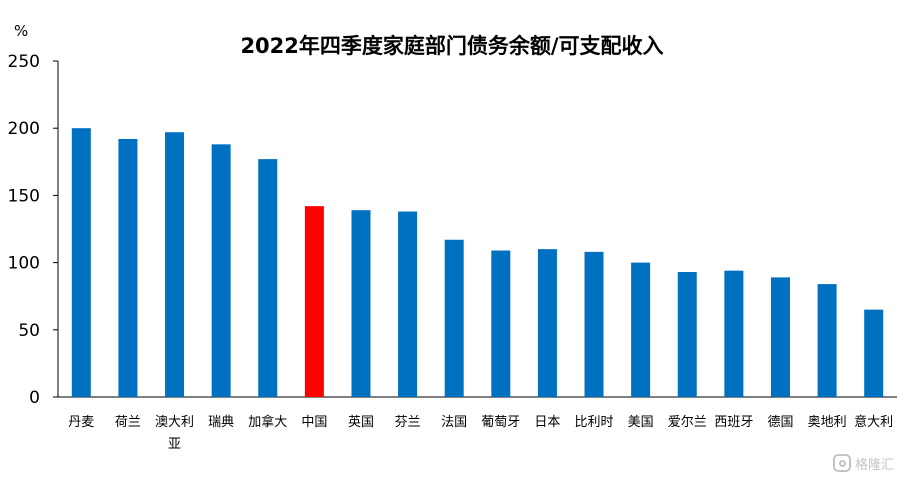 This screenshot has width=907, height=482. What do you see at coordinates (827, 422) in the screenshot?
I see `x-tick-label: 奥地利` at bounding box center [827, 422].